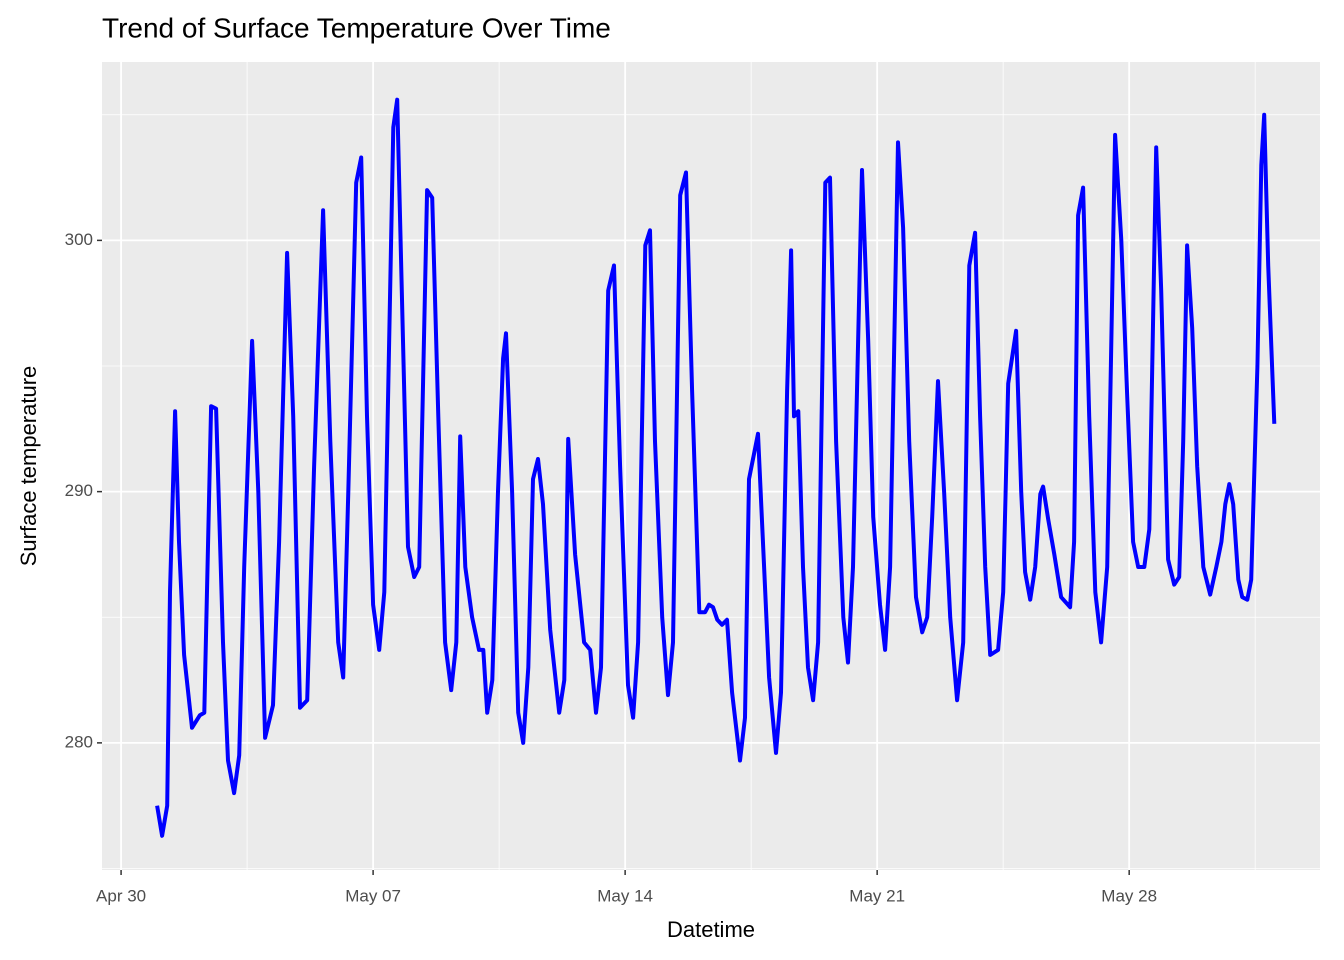 This screenshot has height=960, width=1344. Describe the element at coordinates (79, 741) in the screenshot. I see `y-tick-label: 280` at that location.